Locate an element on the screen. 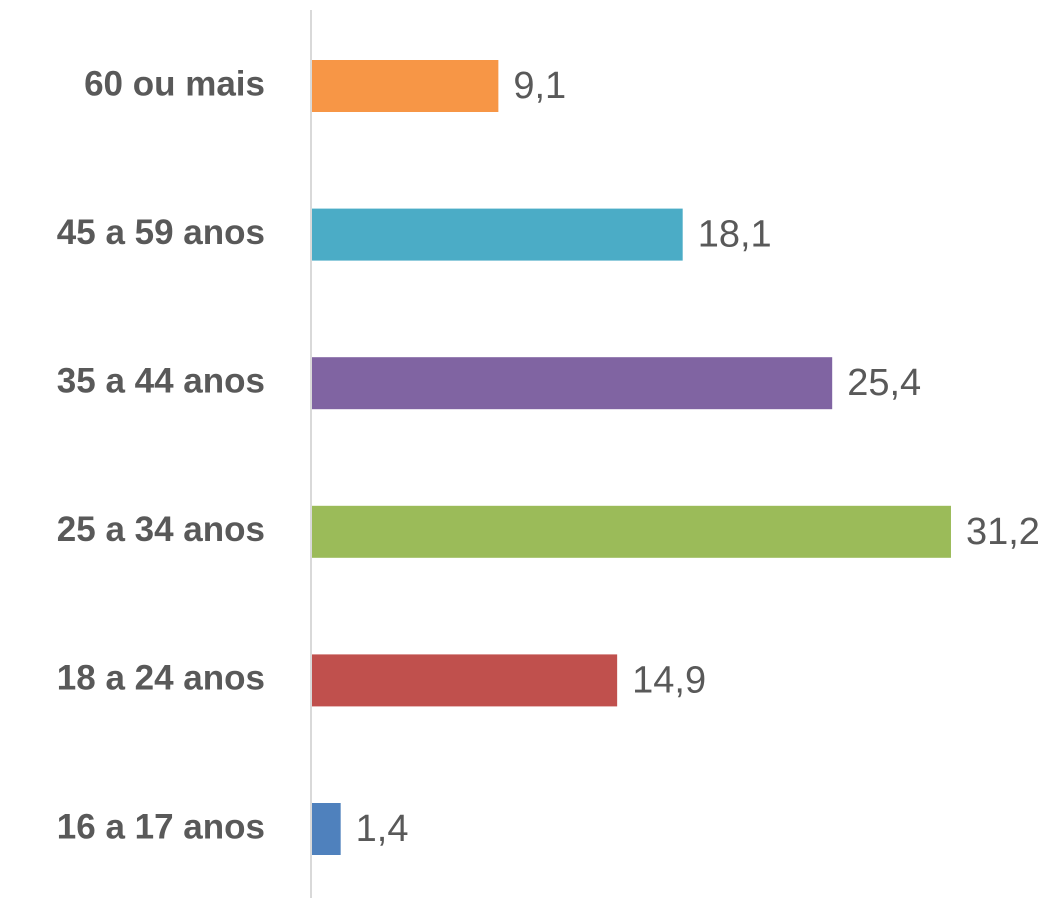 The height and width of the screenshot is (898, 1057). category-label: 18 a 24 anos is located at coordinates (161, 678).